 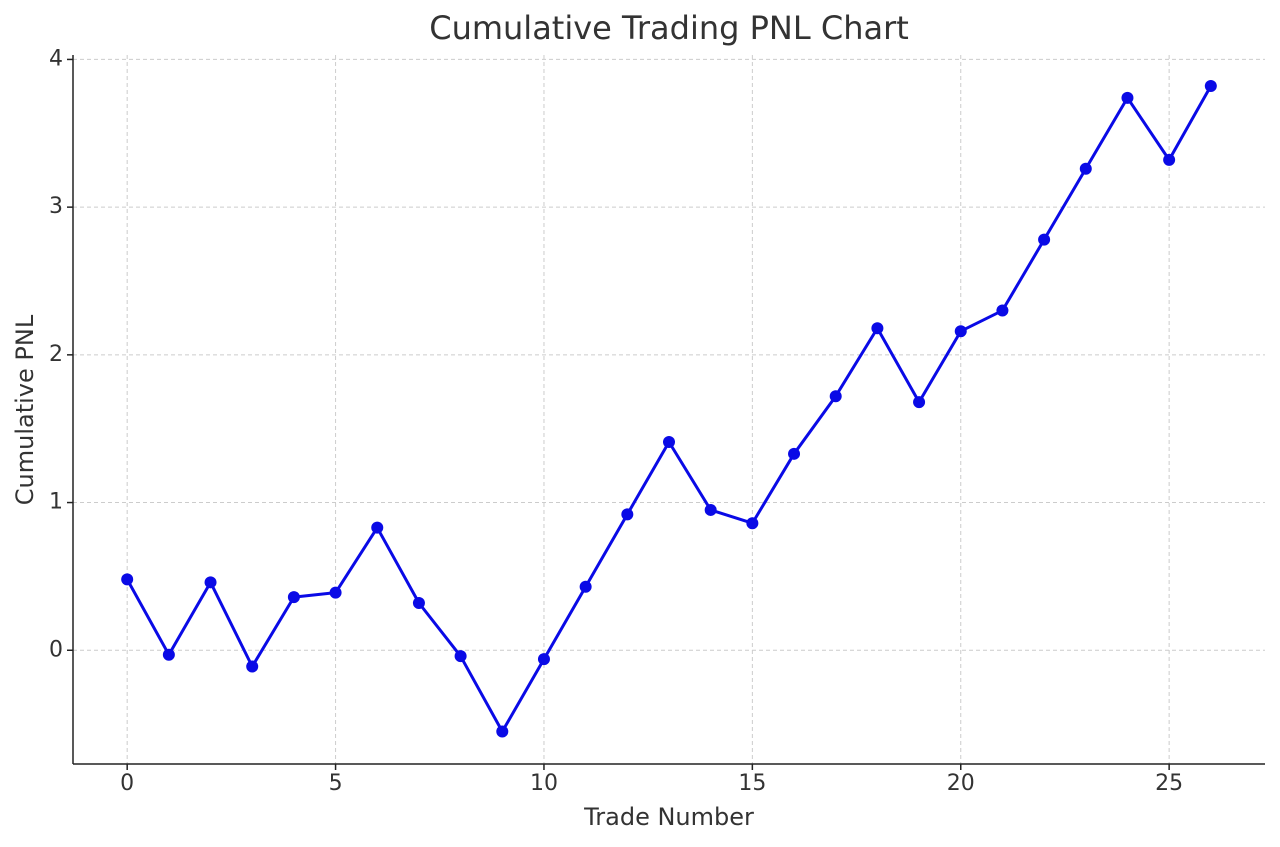 What do you see at coordinates (56, 502) in the screenshot?
I see `y-tick-label: 1` at bounding box center [56, 502].